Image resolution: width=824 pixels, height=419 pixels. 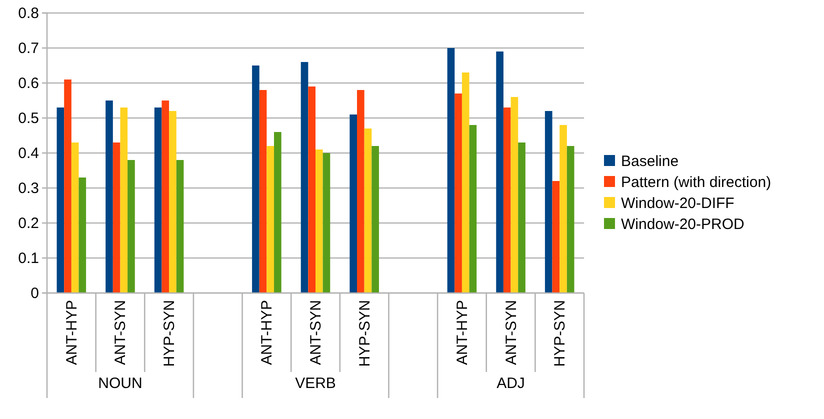 I want to click on y-tick-label: 0.2, so click(x=28, y=223).